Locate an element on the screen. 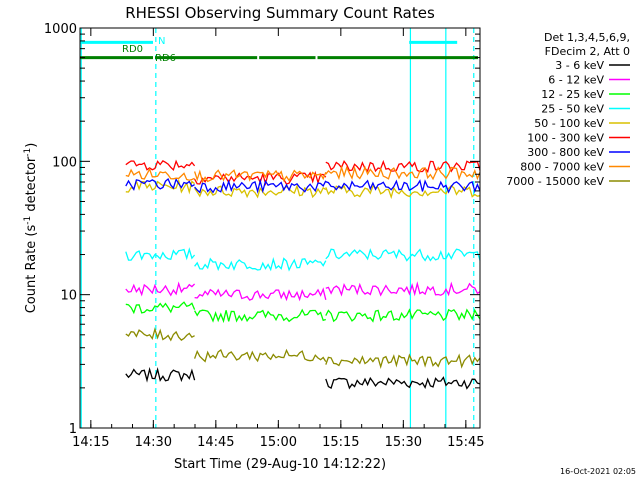  y-axis-label-mid: detector is located at coordinates (31, 186).